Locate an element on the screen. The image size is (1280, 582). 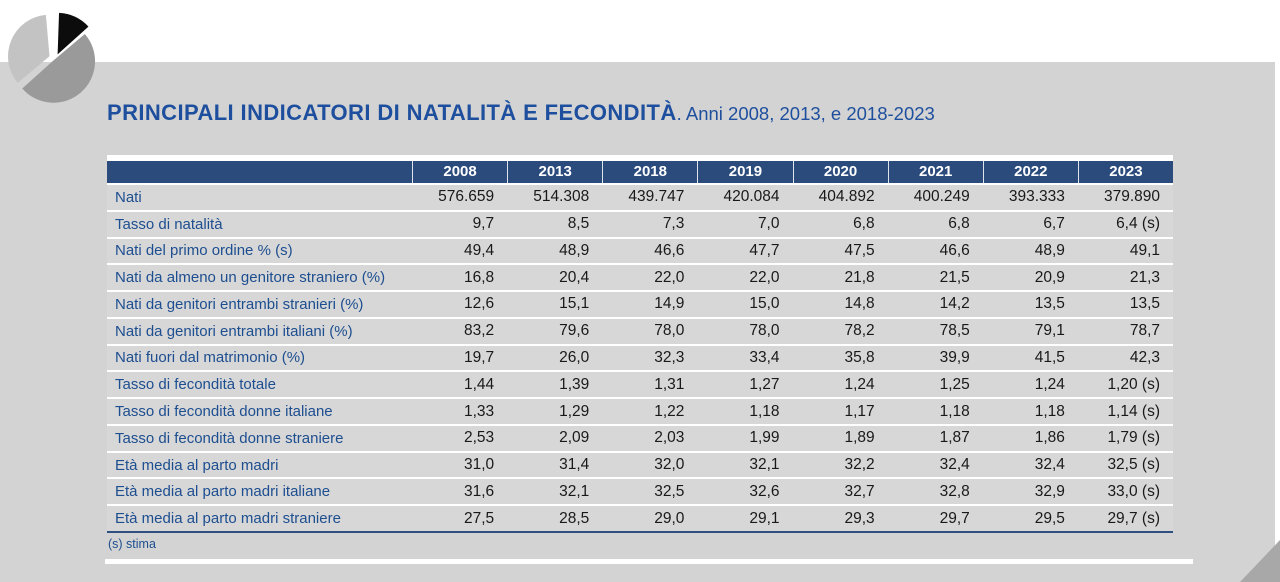
pie-slice-mid-gray is located at coordinates (59, 68).